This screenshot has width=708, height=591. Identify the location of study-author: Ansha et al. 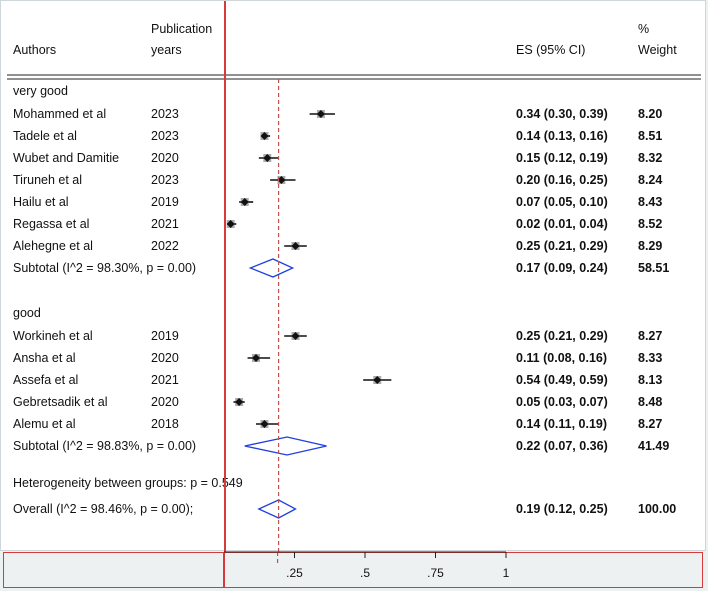
(44, 358).